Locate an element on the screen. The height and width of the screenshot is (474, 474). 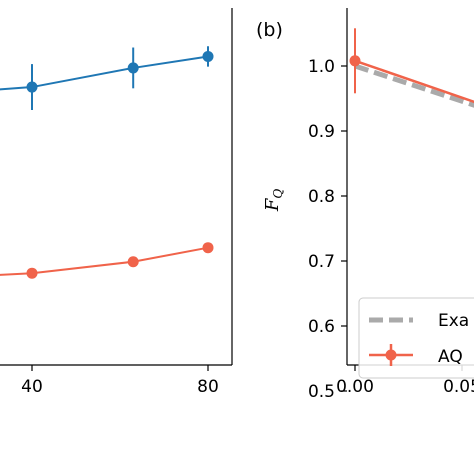
panel-b-y-tick-label: 1.0 is located at coordinates (321, 67).